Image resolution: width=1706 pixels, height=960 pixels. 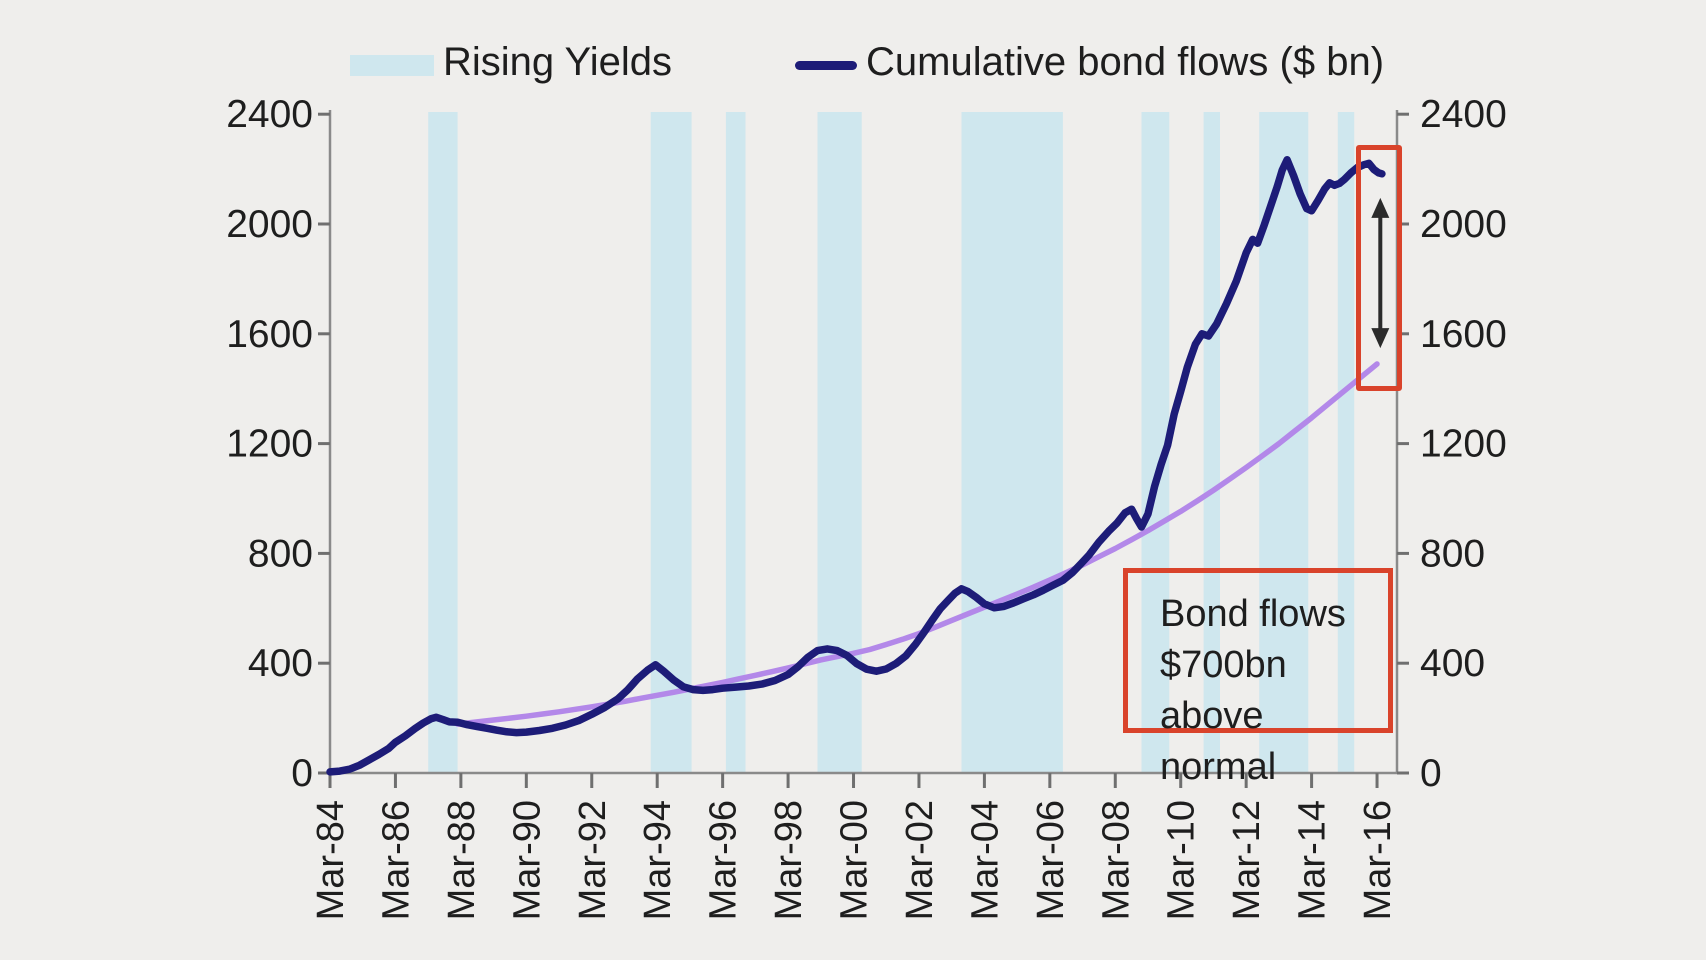 What do you see at coordinates (1431, 773) in the screenshot?
I see `y-tick-label-right: 0` at bounding box center [1431, 773].